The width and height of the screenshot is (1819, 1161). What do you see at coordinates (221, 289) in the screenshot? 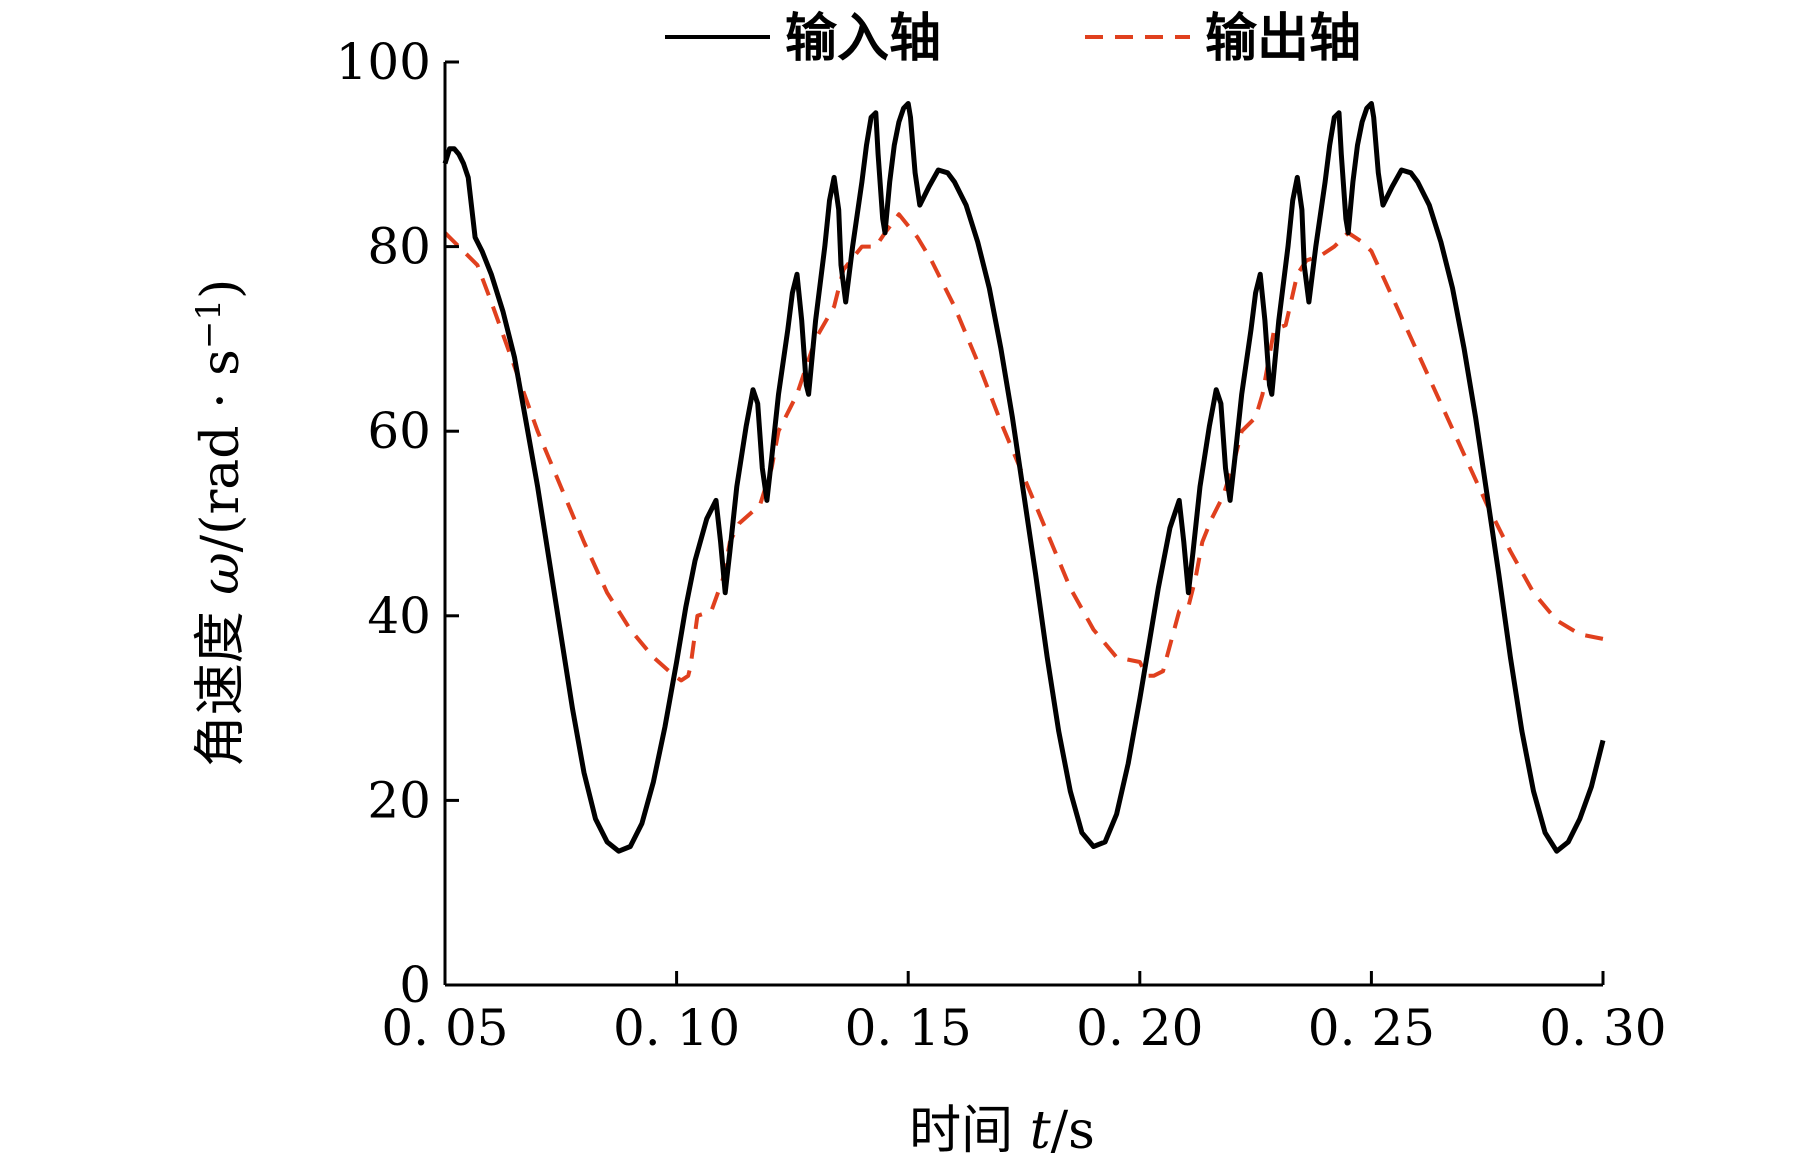
I see `y-axis-title-close: )` at bounding box center [221, 289].